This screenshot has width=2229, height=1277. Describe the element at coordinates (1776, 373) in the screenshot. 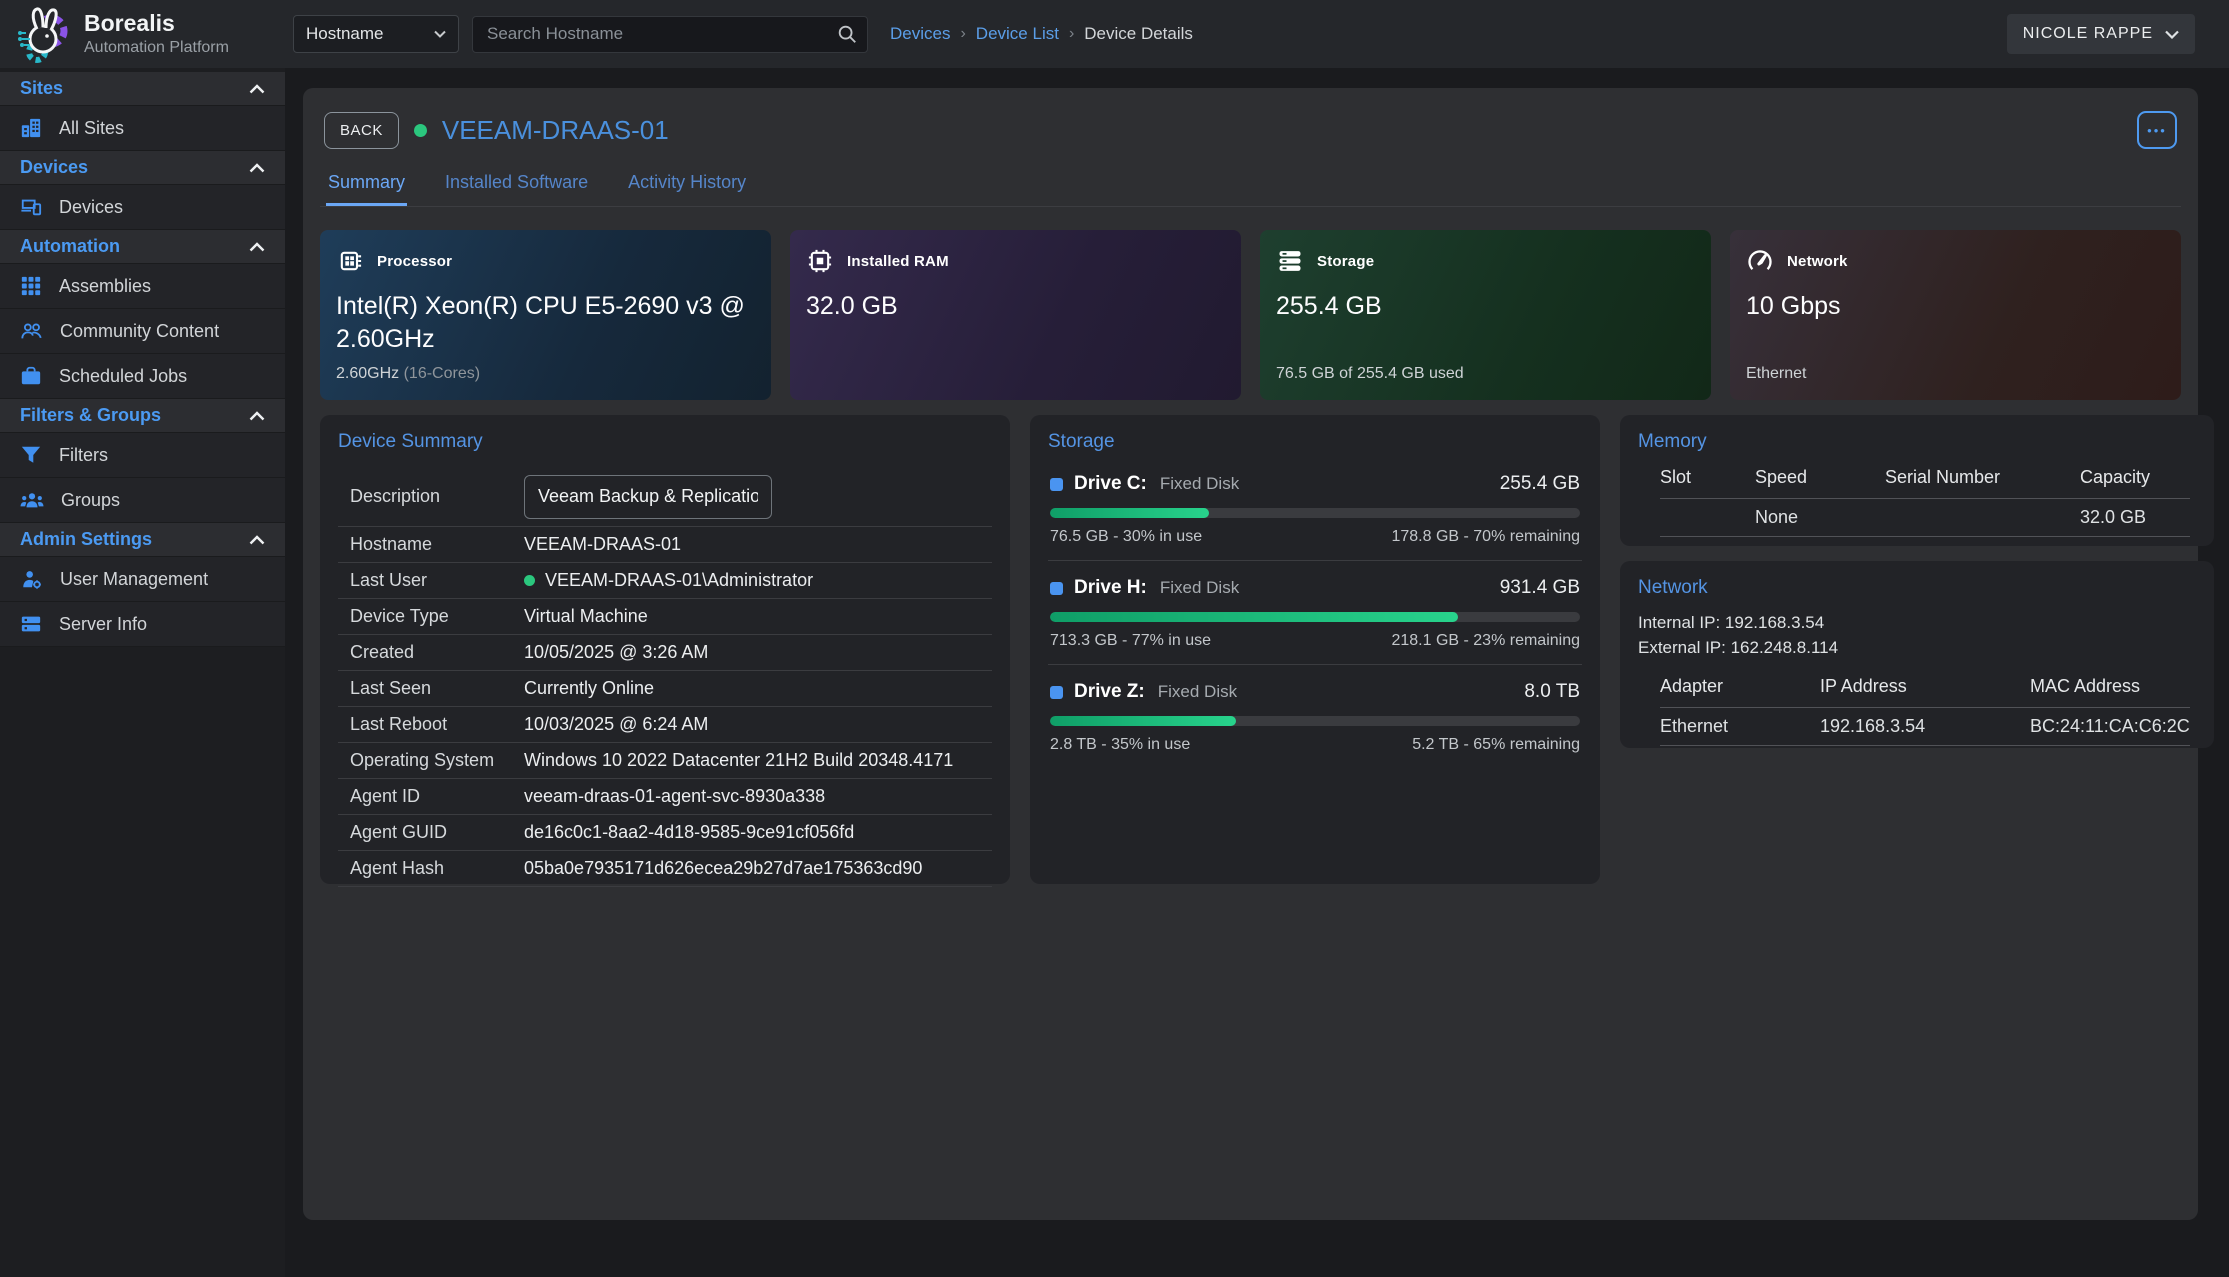

I see `network-footer: Ethernet` at that location.